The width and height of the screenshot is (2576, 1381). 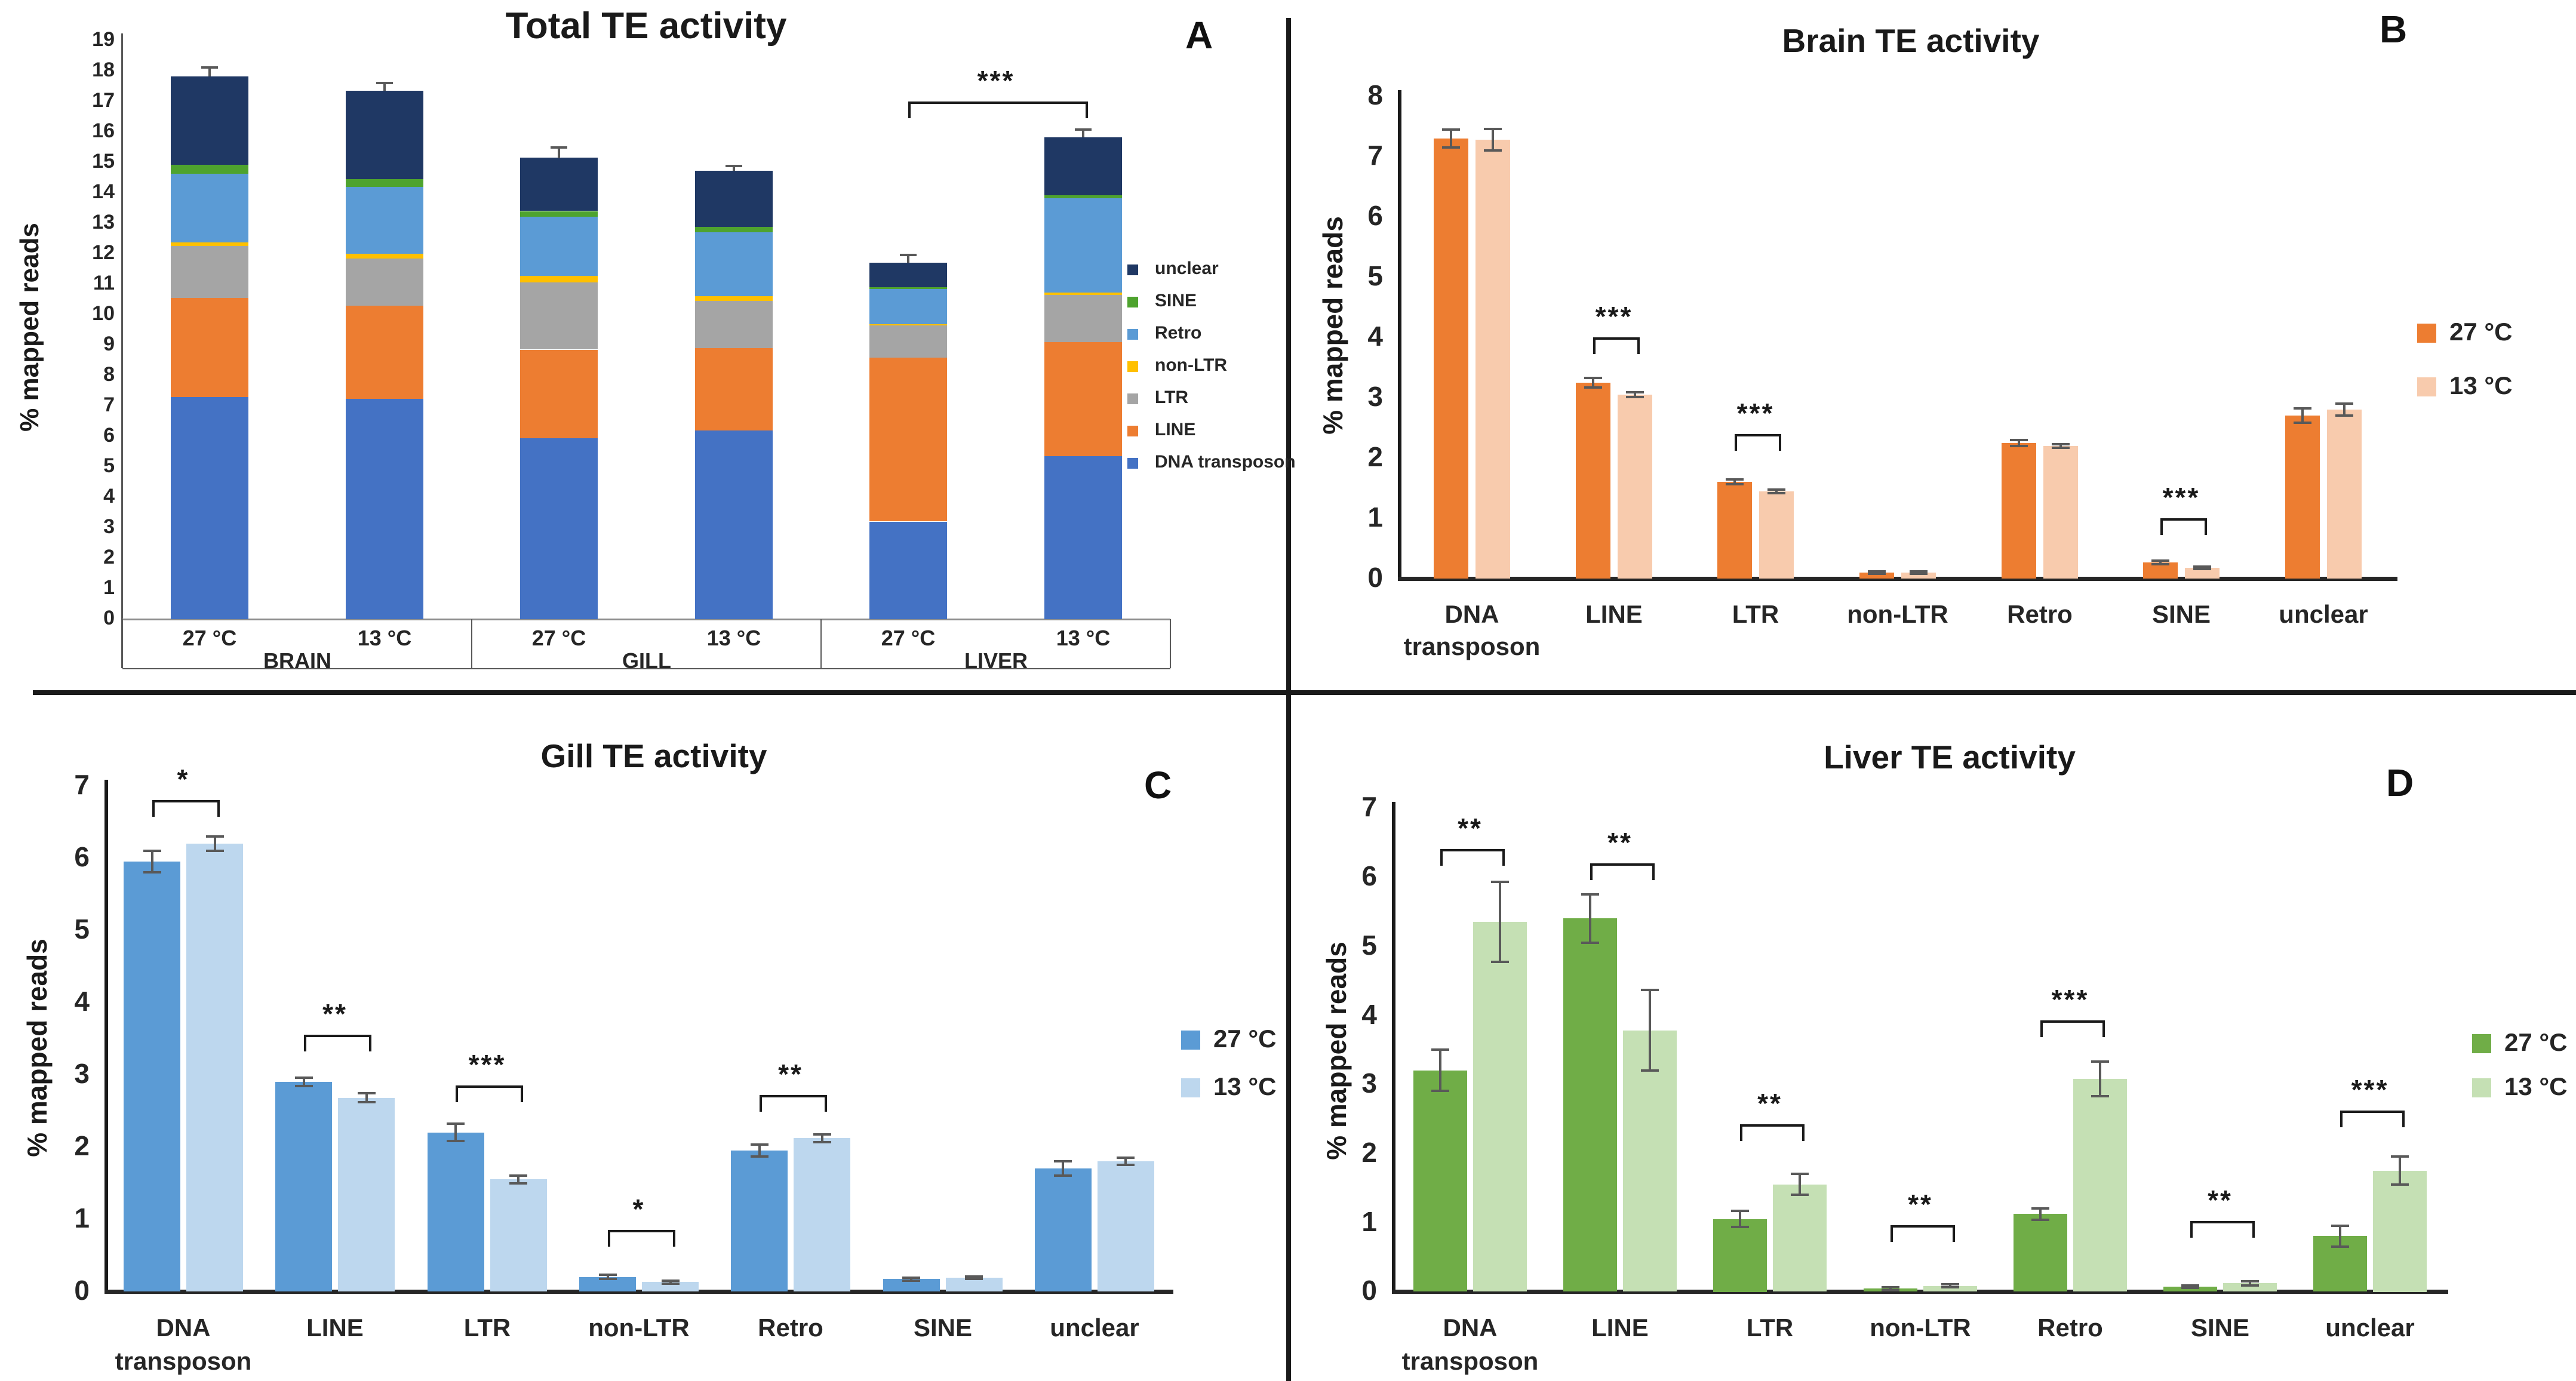 What do you see at coordinates (646, 660) in the screenshot?
I see `tissue-label: GILL` at bounding box center [646, 660].